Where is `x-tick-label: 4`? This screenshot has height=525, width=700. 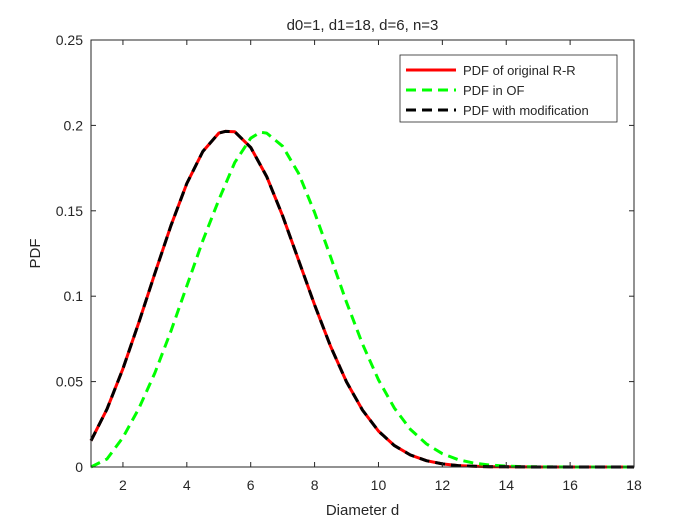 x-tick-label: 4 is located at coordinates (187, 485).